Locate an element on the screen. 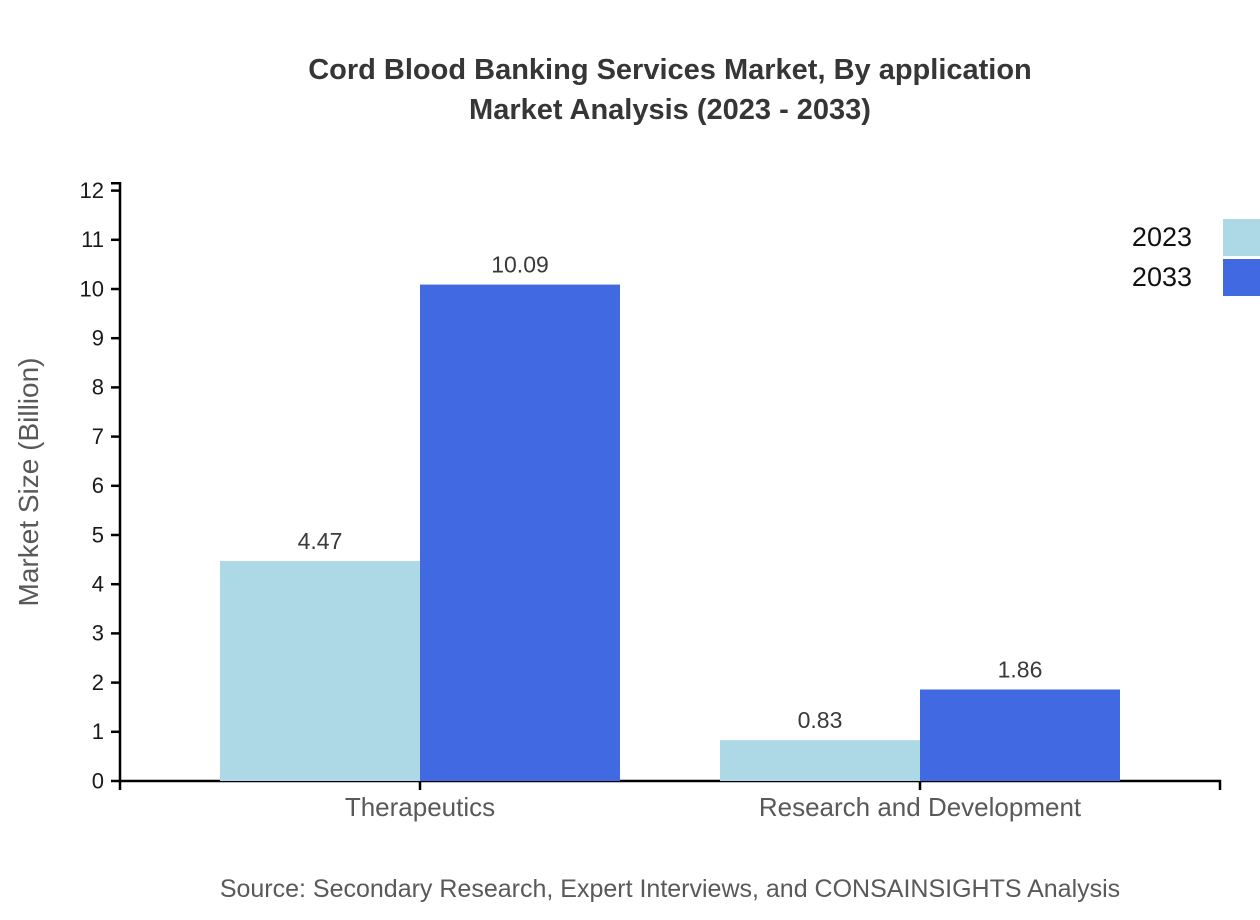  legend: 2023 2033 is located at coordinates (1196, 259).